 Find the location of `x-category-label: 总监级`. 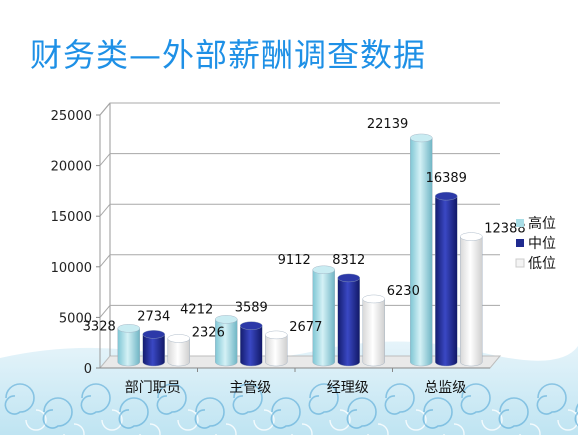

x-category-label: 总监级 is located at coordinates (445, 388).